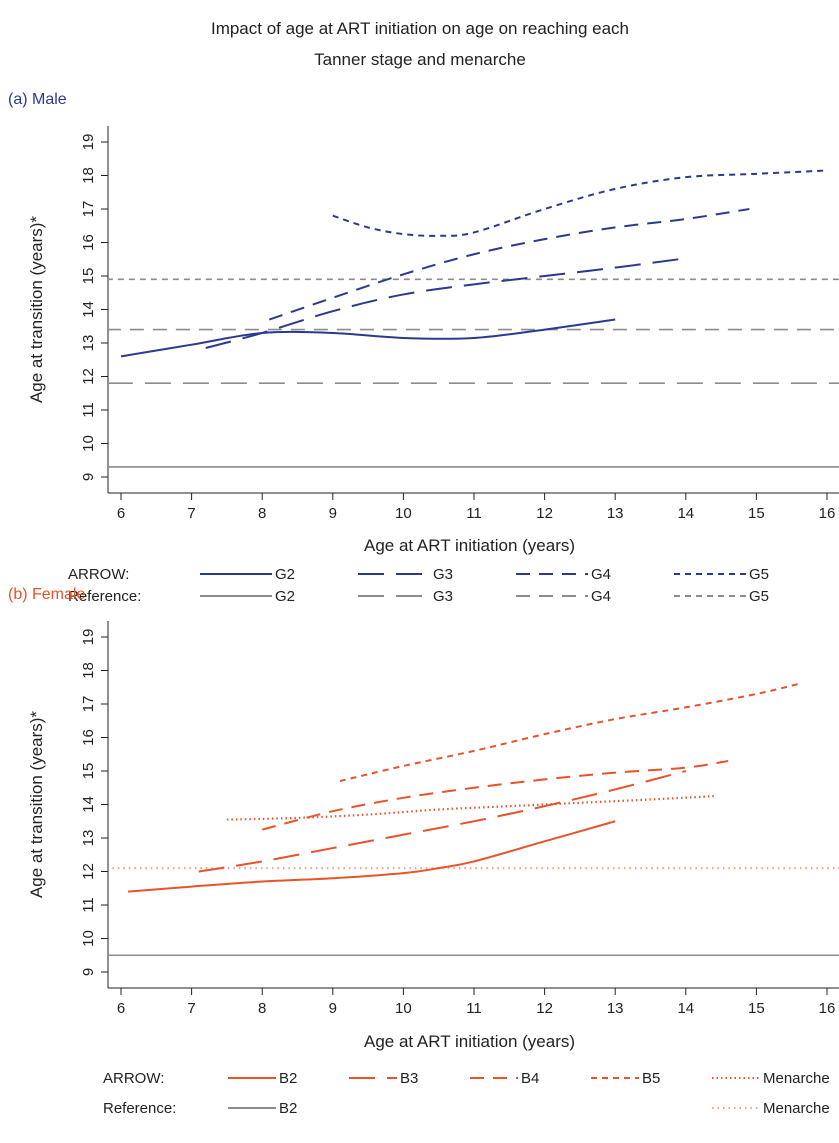  What do you see at coordinates (651, 1078) in the screenshot?
I see `legend-item-label: B5` at bounding box center [651, 1078].